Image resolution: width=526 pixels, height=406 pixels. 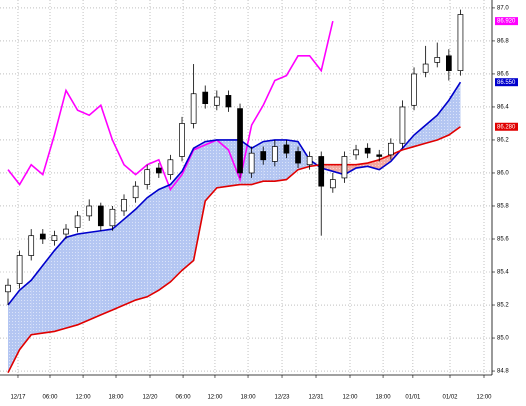 I want to click on x-tick-label: 01/01, so click(x=413, y=398).